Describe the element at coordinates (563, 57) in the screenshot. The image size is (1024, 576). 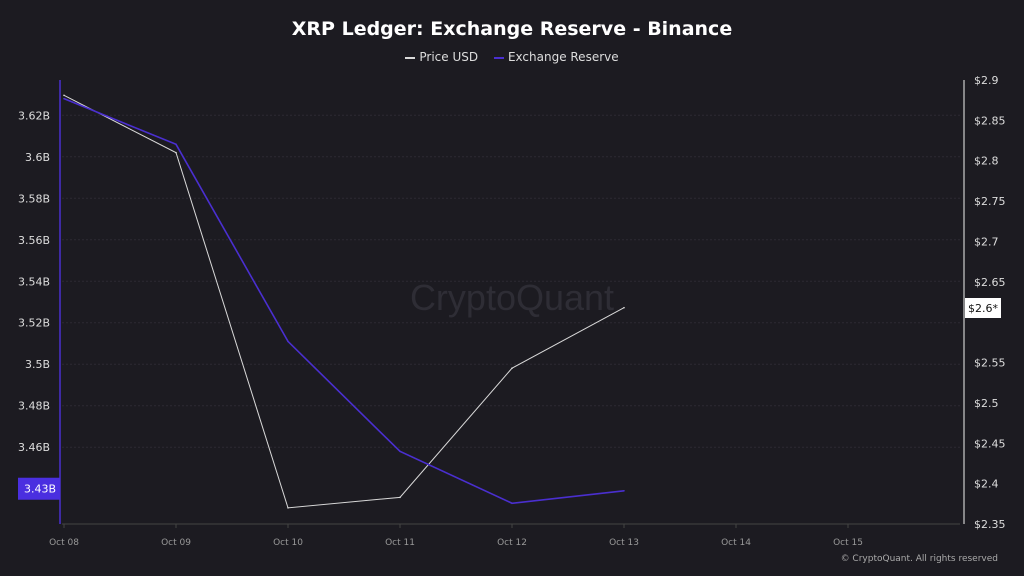
I see `legend-label: Exchange Reserve` at that location.